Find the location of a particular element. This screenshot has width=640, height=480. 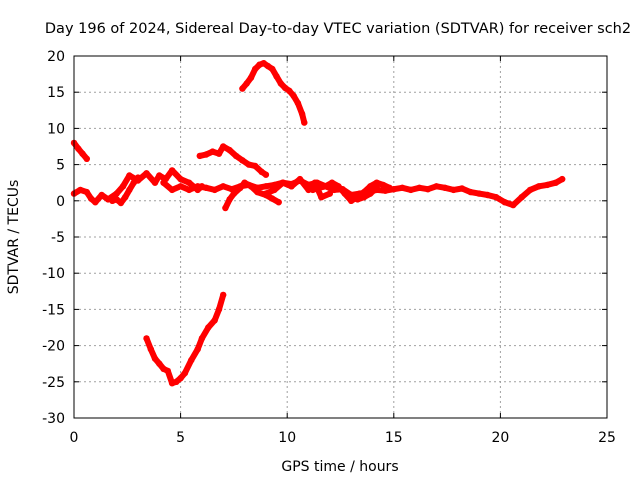

series-arc-k is located at coordinates (367, 193).